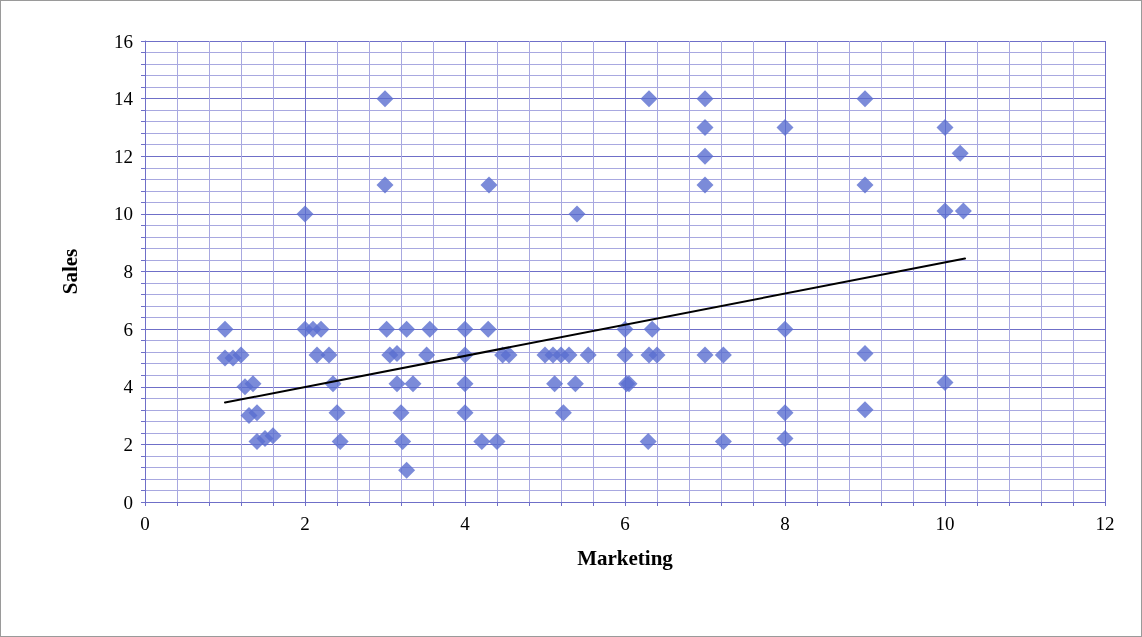  What do you see at coordinates (145, 523) in the screenshot?
I see `x-tick-label: 0` at bounding box center [145, 523].